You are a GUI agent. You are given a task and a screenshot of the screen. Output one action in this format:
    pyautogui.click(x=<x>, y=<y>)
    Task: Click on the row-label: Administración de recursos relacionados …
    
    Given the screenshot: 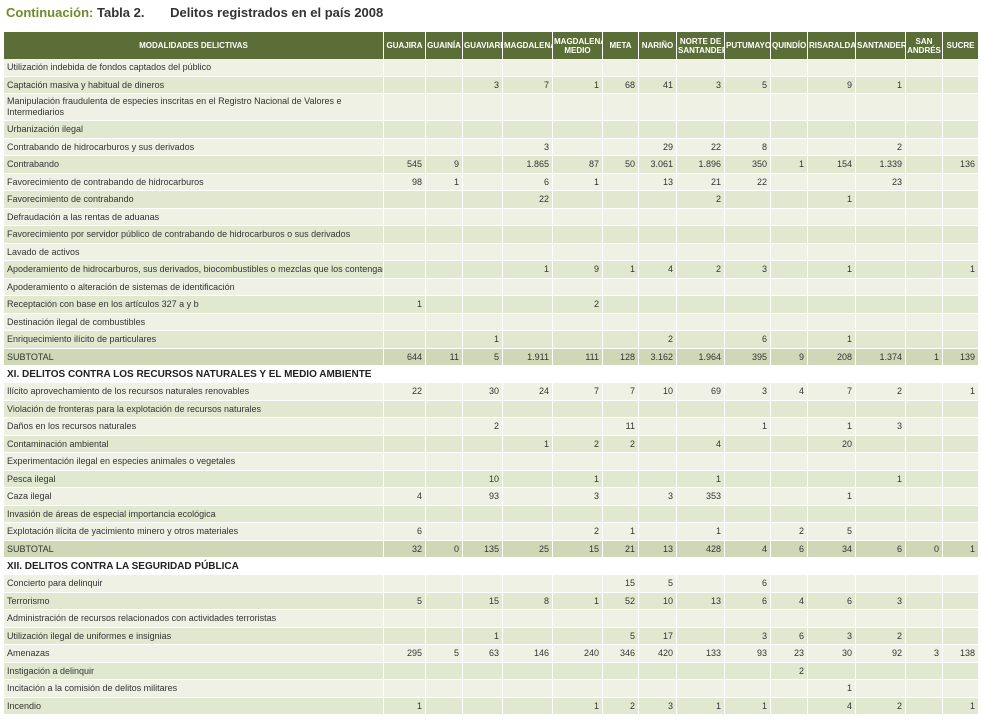 What is the action you would take?
    pyautogui.click(x=194, y=619)
    